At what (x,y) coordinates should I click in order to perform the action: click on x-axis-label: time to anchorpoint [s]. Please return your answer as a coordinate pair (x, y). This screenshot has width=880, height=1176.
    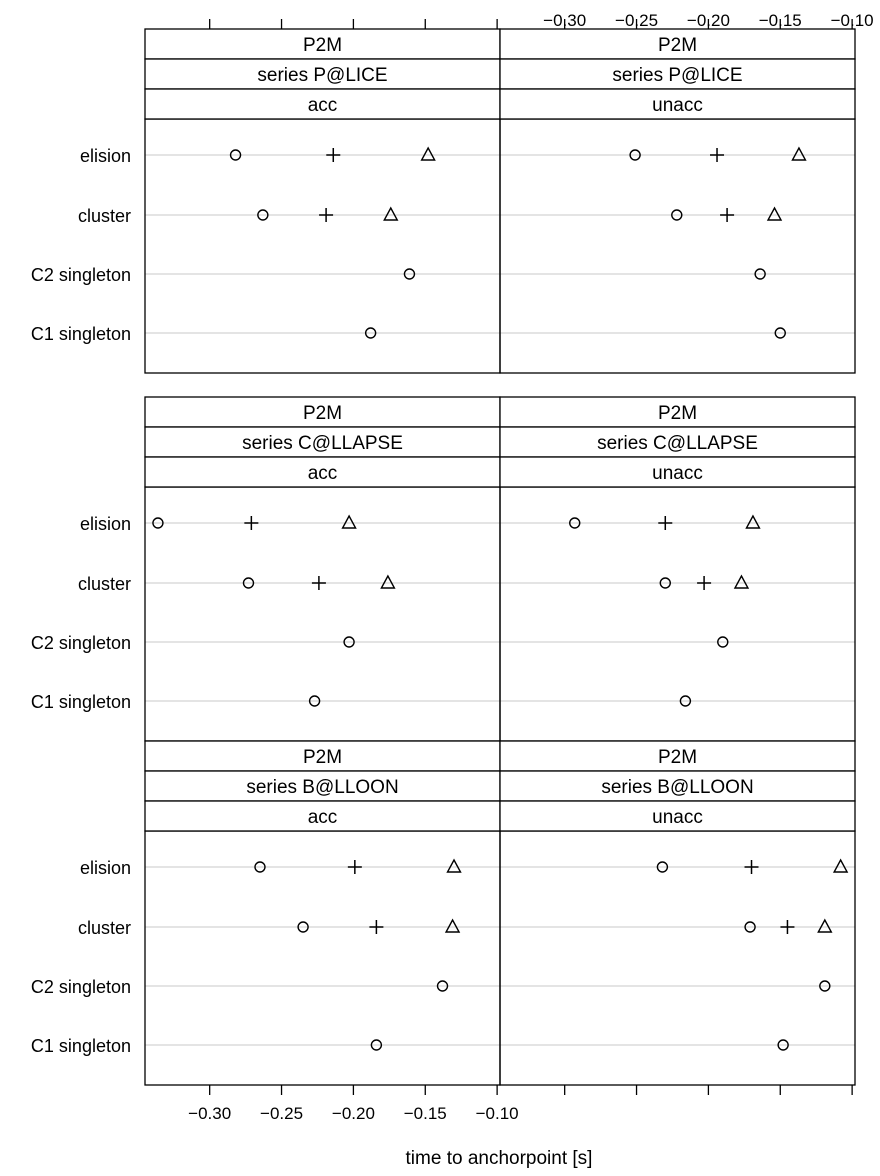
    Looking at the image, I should click on (499, 1158).